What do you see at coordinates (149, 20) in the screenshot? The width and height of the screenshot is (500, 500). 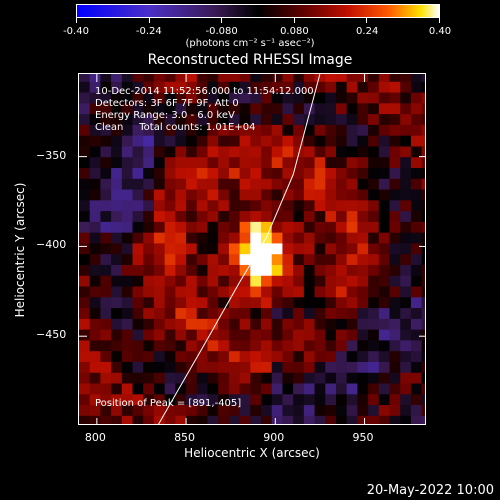 I see `colorbar-tick` at bounding box center [149, 20].